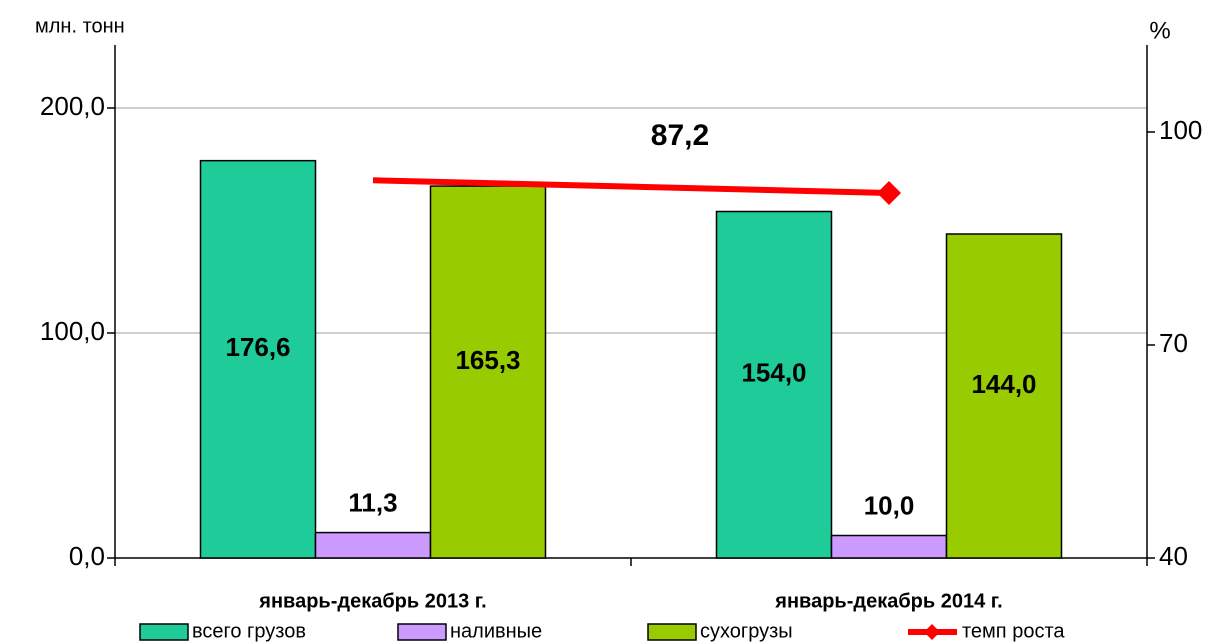  What do you see at coordinates (257, 347) in the screenshot?
I see `data-label: 176,6` at bounding box center [257, 347].